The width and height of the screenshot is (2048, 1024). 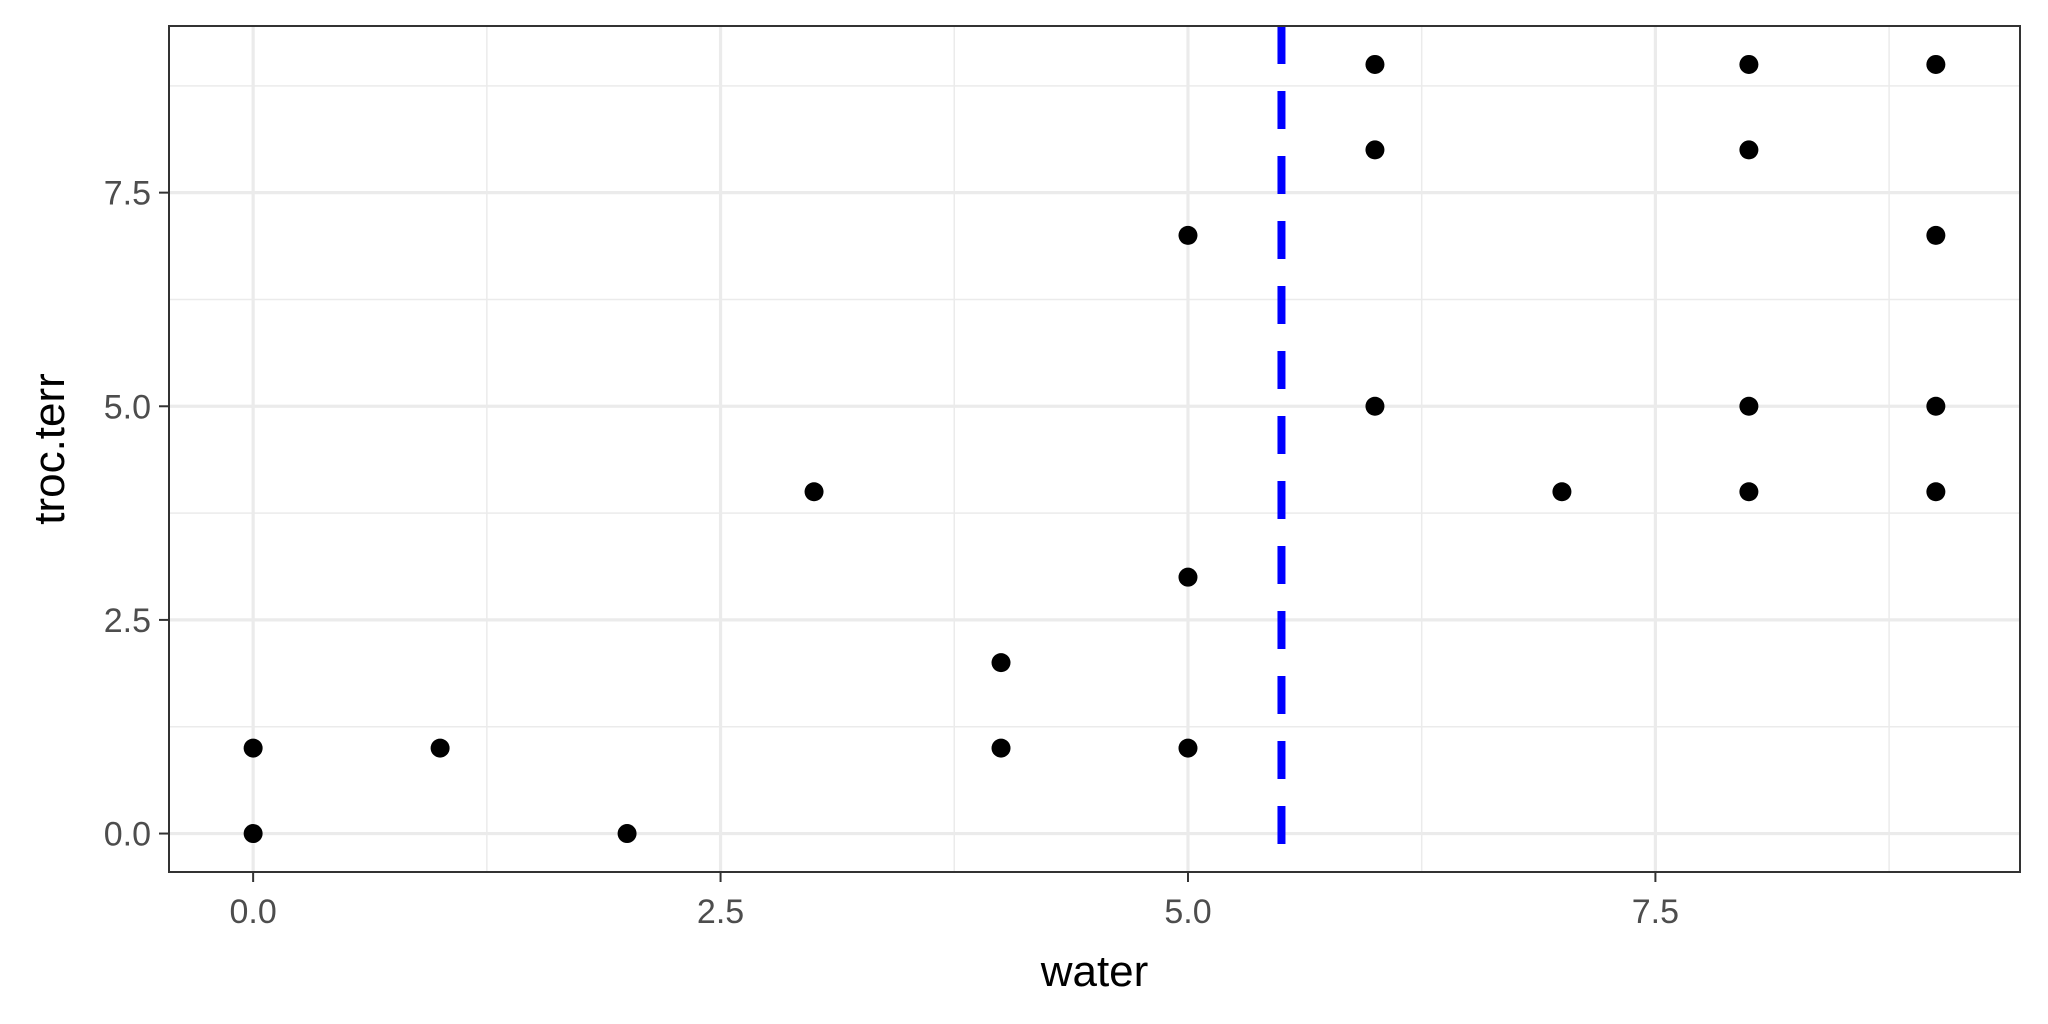 What do you see at coordinates (1187, 912) in the screenshot?
I see `x-tick-label: 5.0` at bounding box center [1187, 912].